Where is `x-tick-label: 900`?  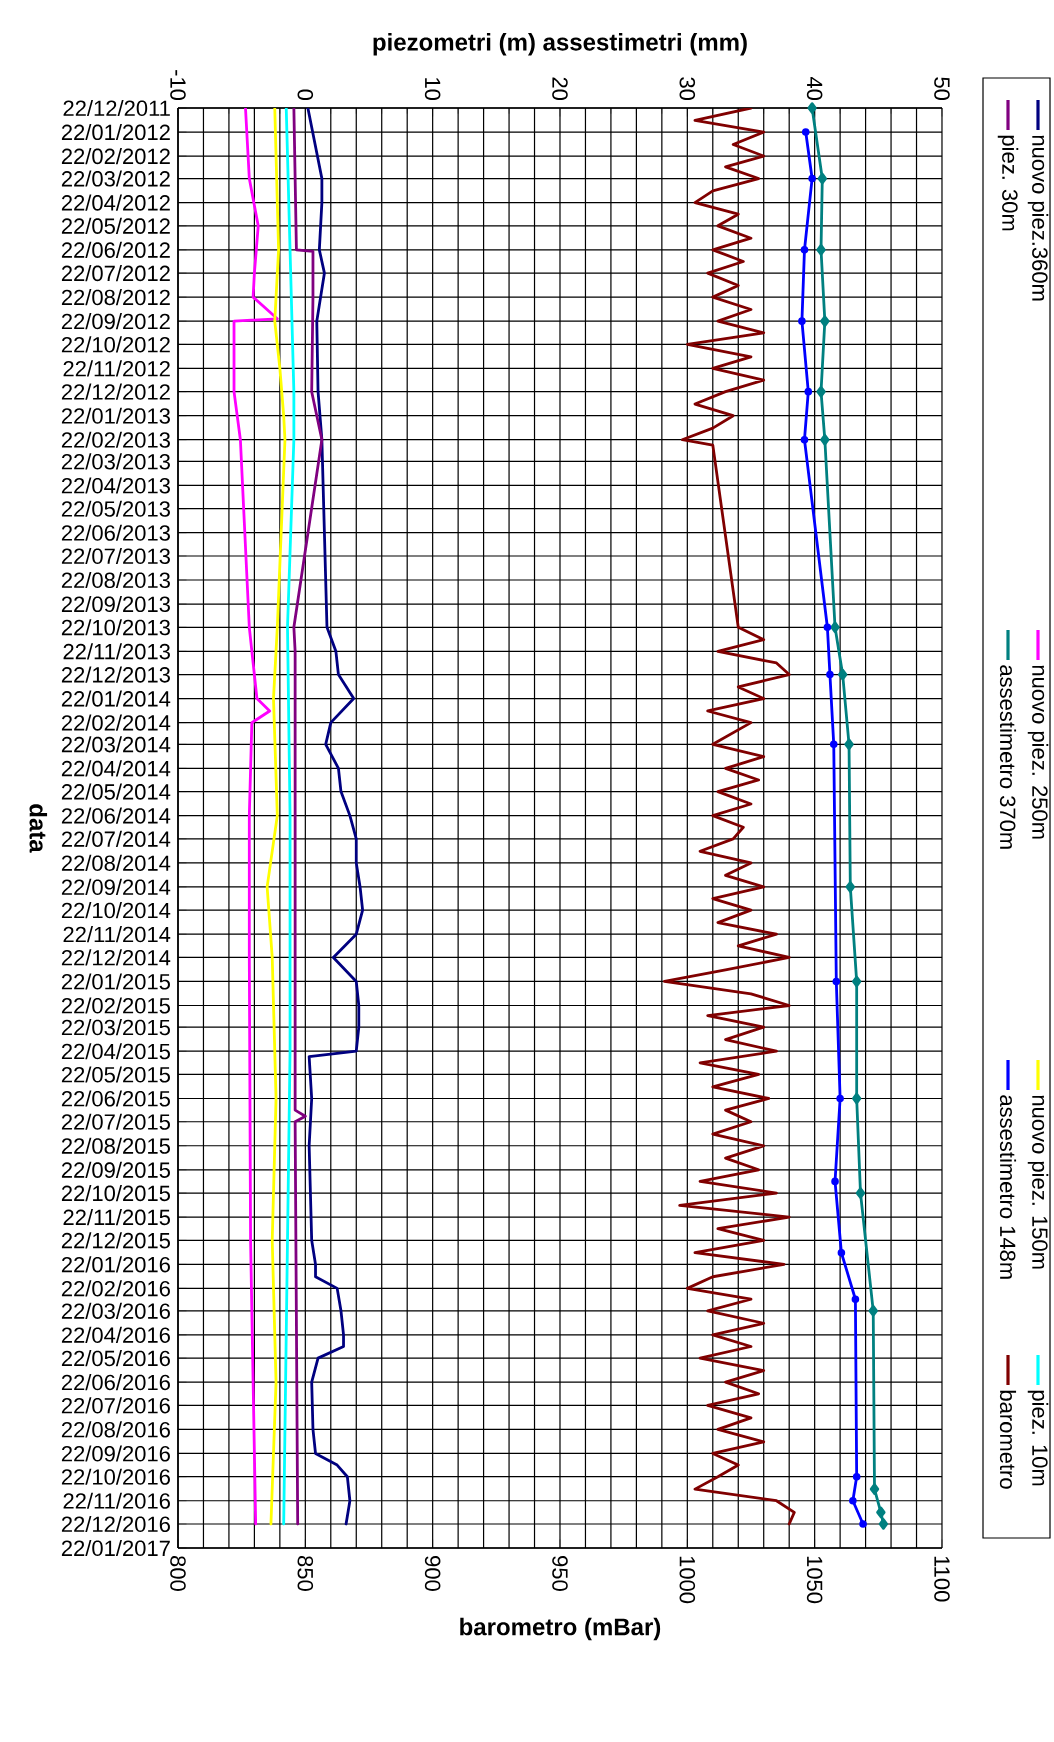 x-tick-label: 900 is located at coordinates (432, 1573).